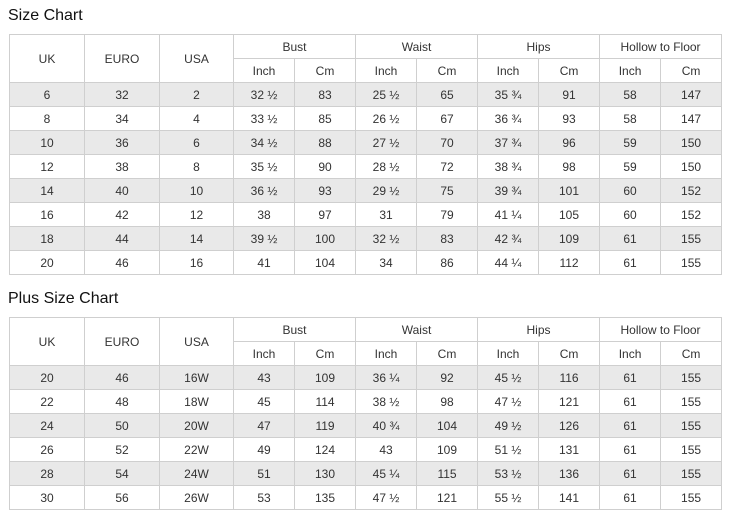 The width and height of the screenshot is (730, 530). Describe the element at coordinates (569, 425) in the screenshot. I see `cell: 126` at that location.